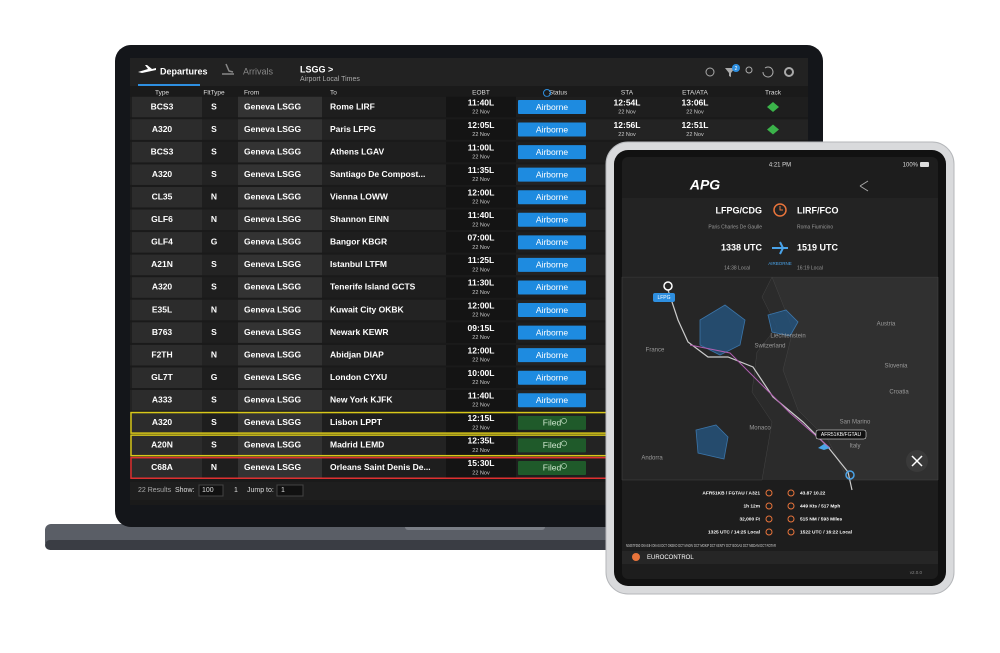 The image size is (1000, 653). What do you see at coordinates (768, 72) in the screenshot?
I see `refresh-icon` at bounding box center [768, 72].